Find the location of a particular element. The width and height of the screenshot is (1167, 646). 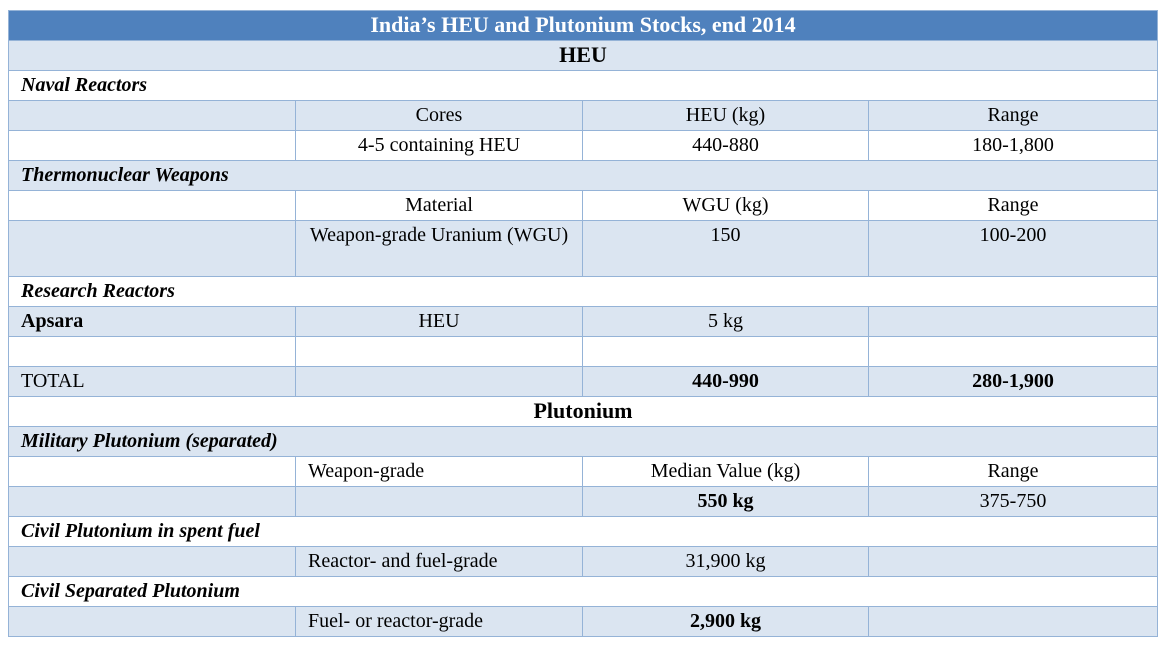

table-cell: 180-1,800 is located at coordinates (1013, 145).